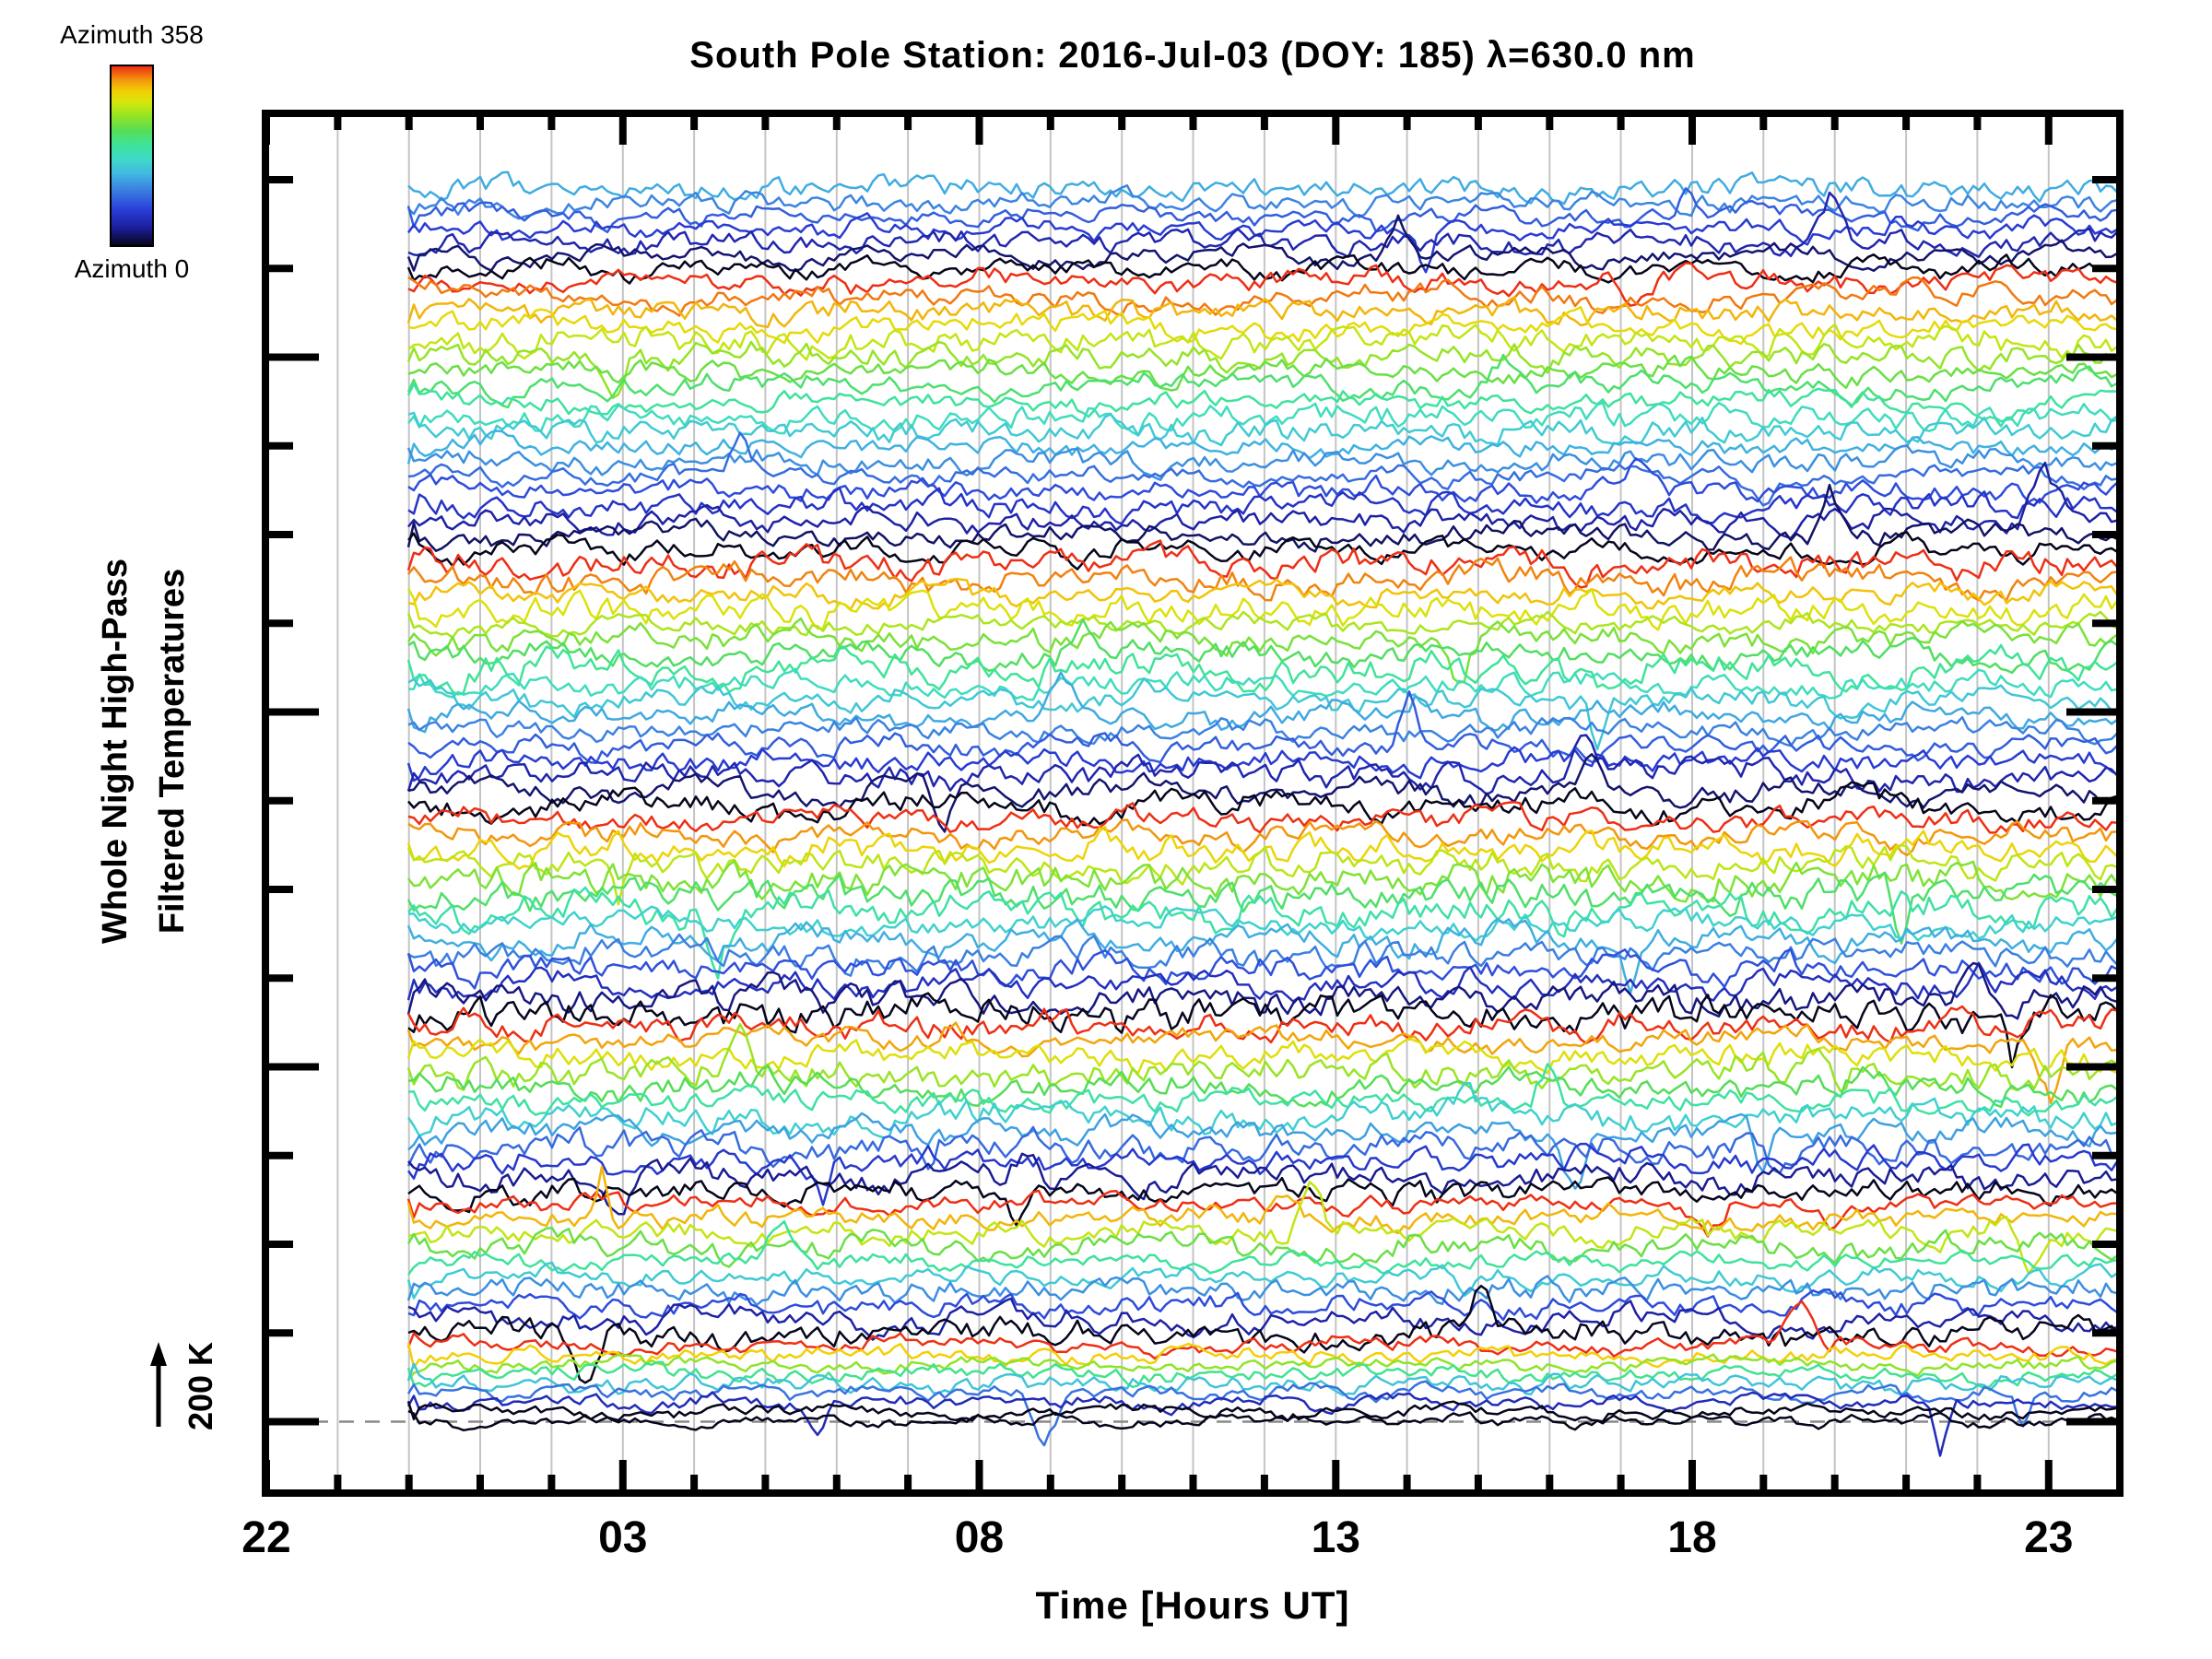  Describe the element at coordinates (622, 1537) in the screenshot. I see `x-tick-label: 03` at that location.